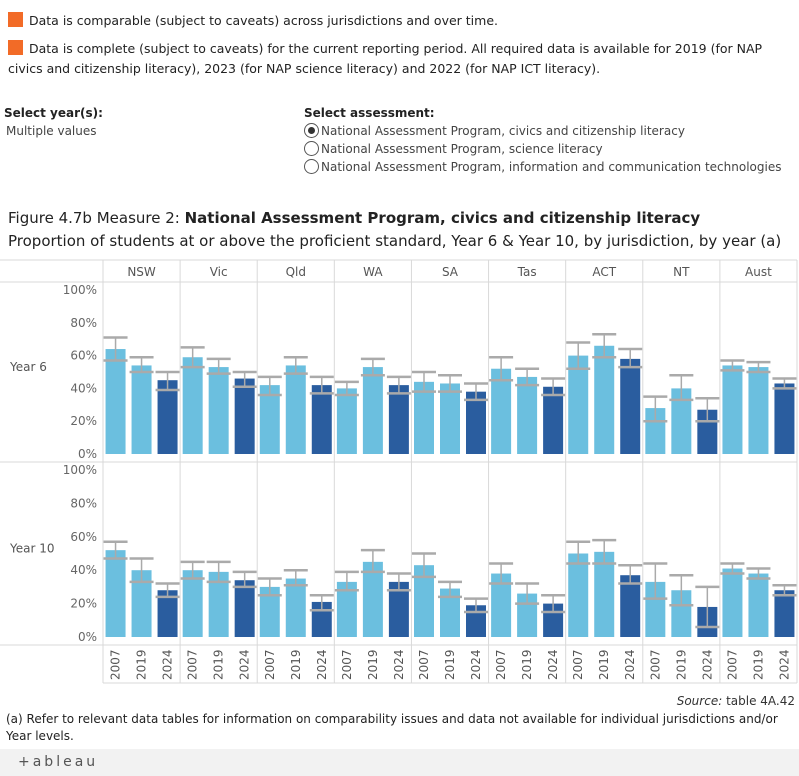  What do you see at coordinates (83, 323) in the screenshot?
I see `y-tick-label: 80%` at bounding box center [83, 323].